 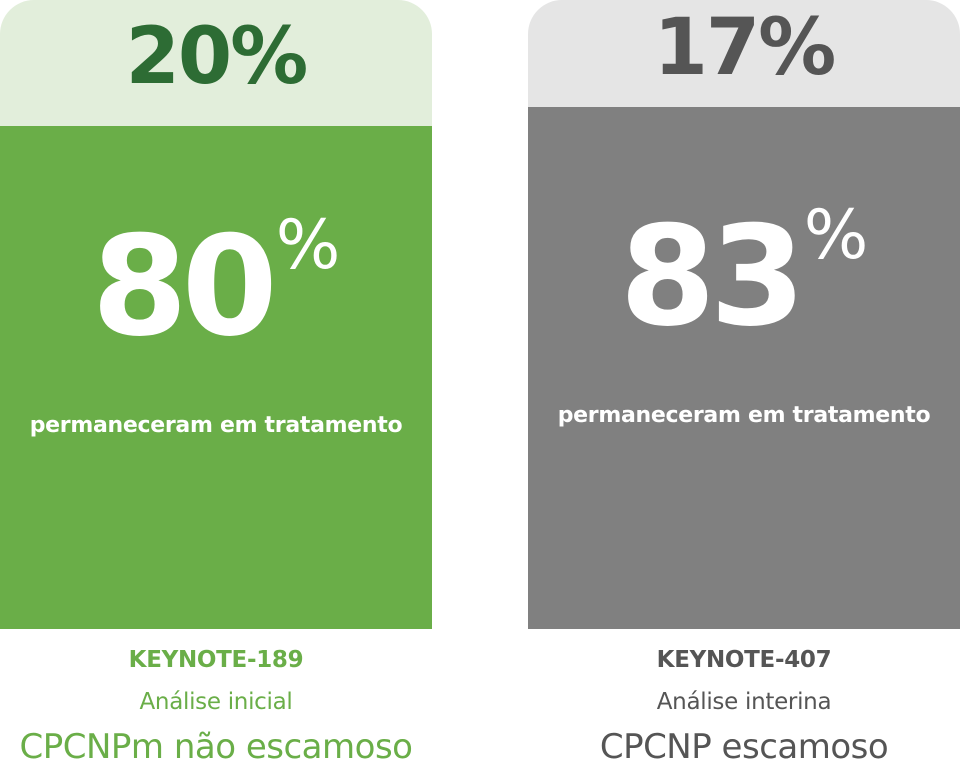 What do you see at coordinates (216, 747) in the screenshot?
I see `population-label: CPCNPm não escamoso` at bounding box center [216, 747].